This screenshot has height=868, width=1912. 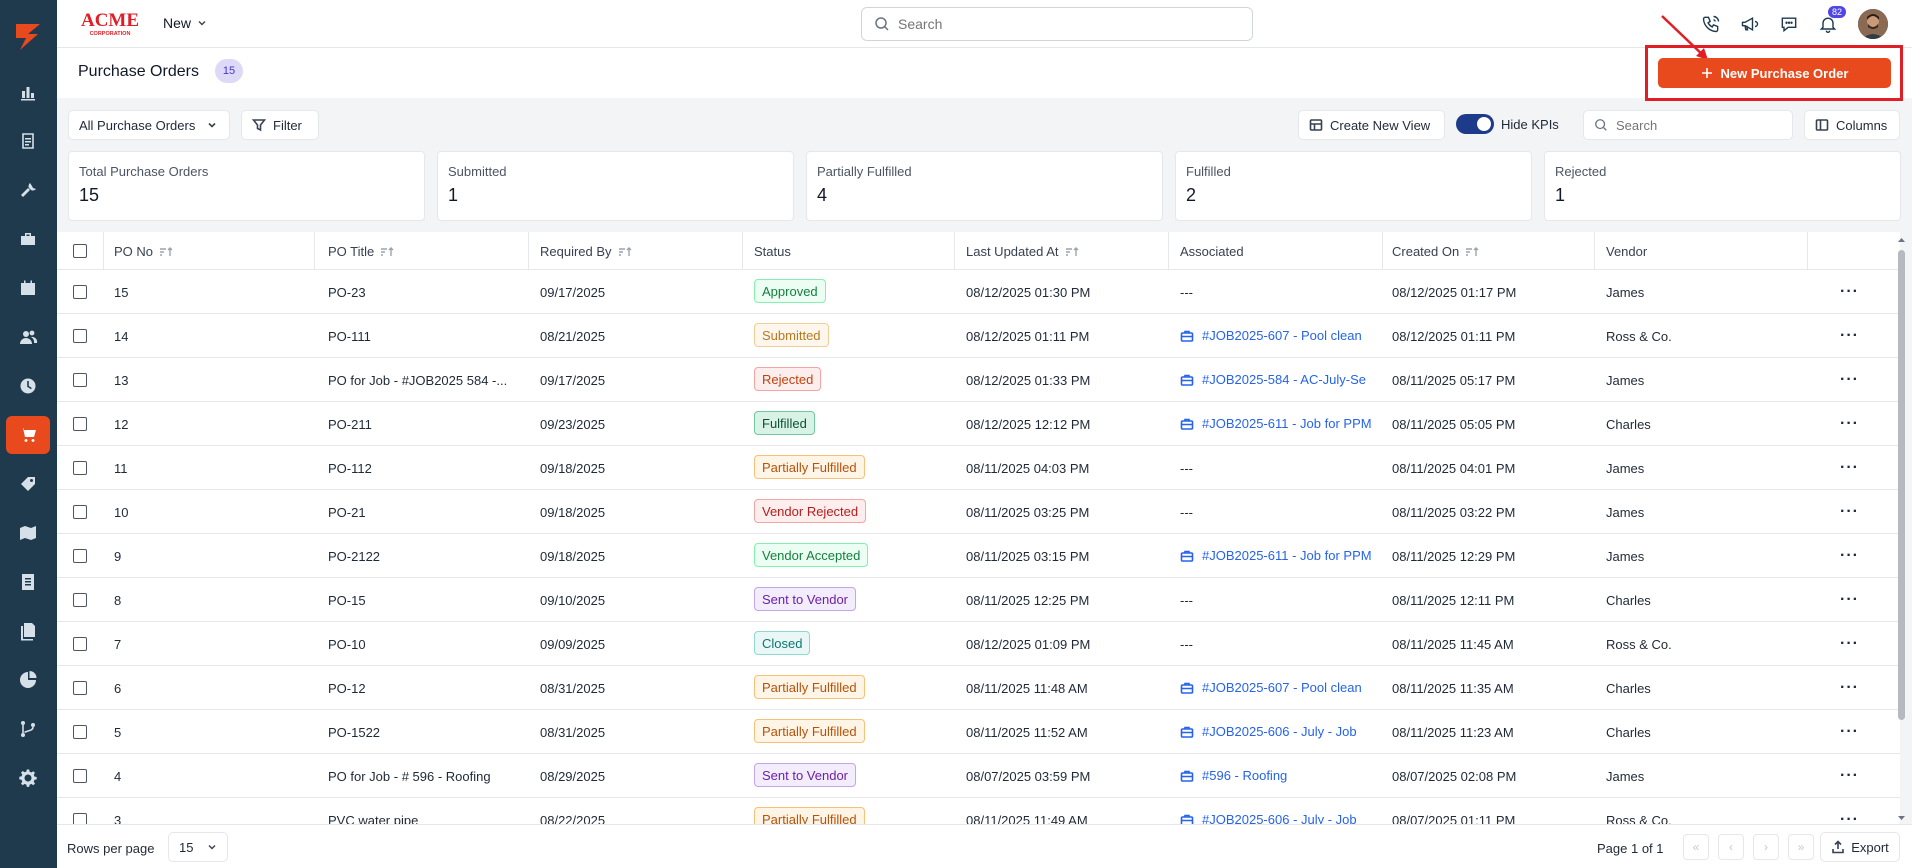 I want to click on sidebar-item-documents, so click(x=28, y=631).